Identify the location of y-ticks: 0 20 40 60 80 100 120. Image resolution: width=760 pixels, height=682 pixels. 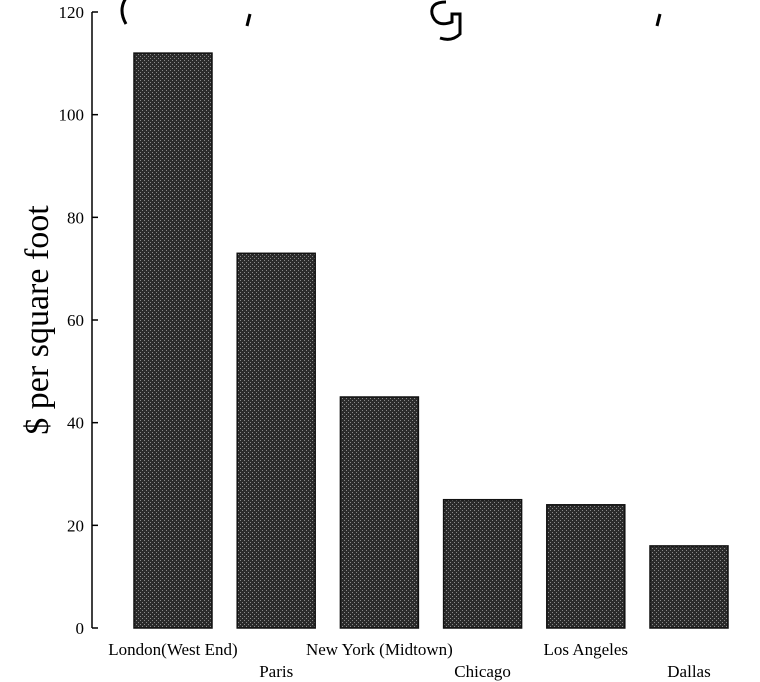
(78, 320).